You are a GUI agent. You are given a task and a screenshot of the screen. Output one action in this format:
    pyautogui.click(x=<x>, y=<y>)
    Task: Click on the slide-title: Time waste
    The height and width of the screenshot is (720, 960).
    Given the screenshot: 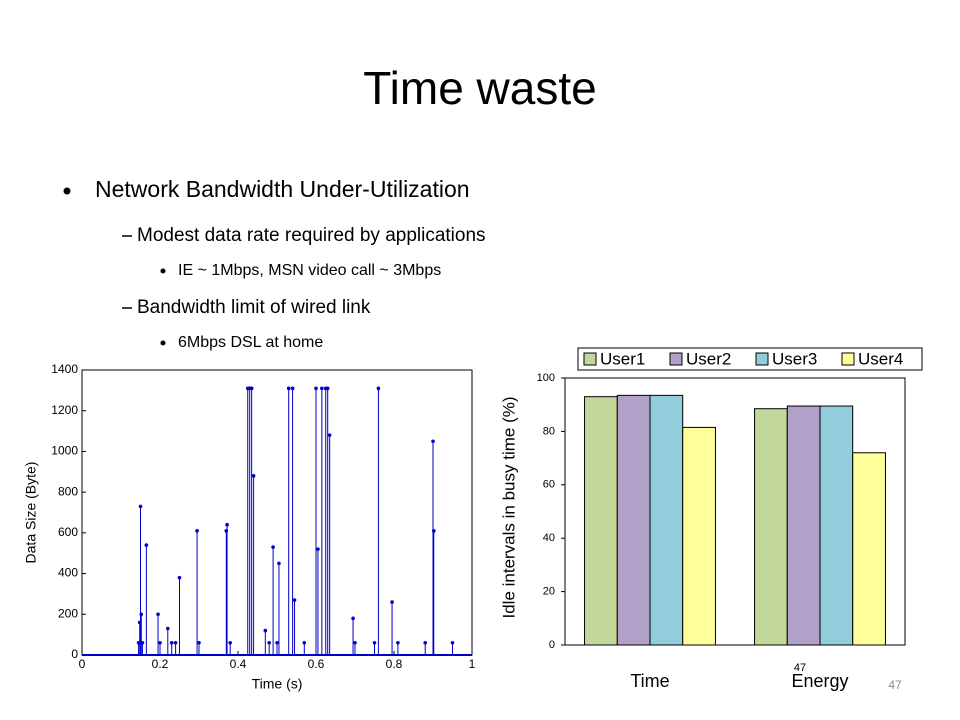 What is the action you would take?
    pyautogui.click(x=479, y=88)
    